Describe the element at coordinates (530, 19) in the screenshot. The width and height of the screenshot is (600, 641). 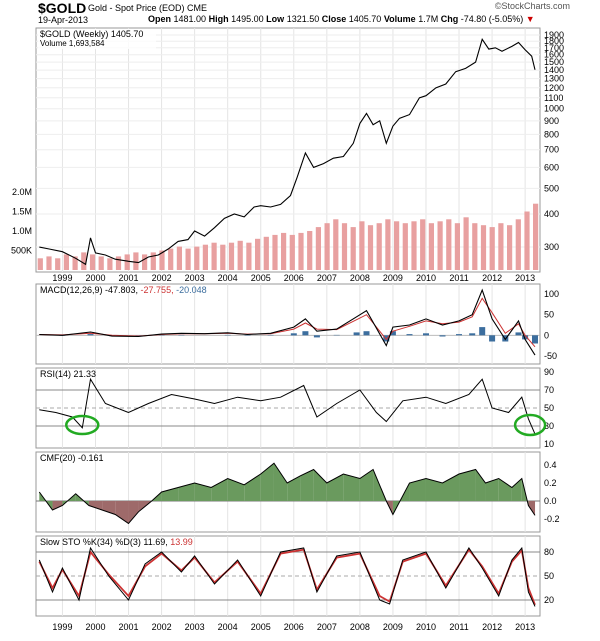
I see `down-arrow-icon: ▼` at that location.